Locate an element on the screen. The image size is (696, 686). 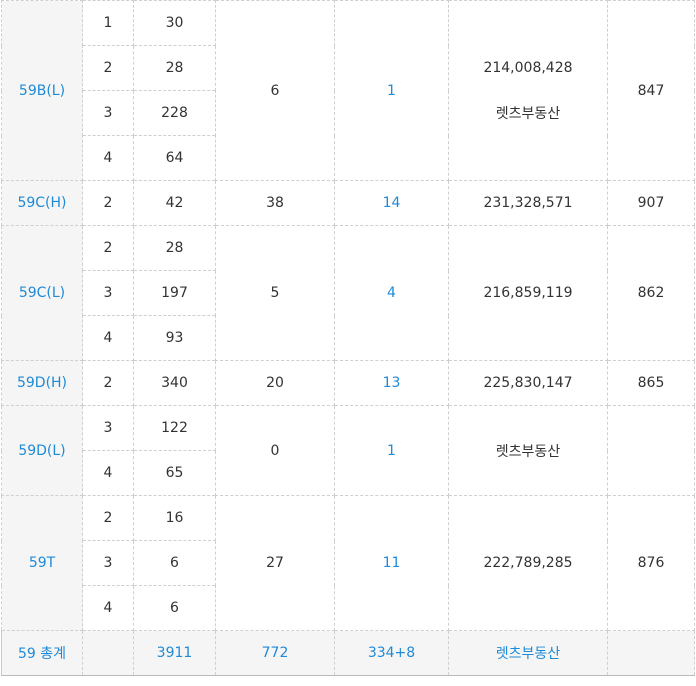
col-c-cell: 0 is located at coordinates (275, 450).